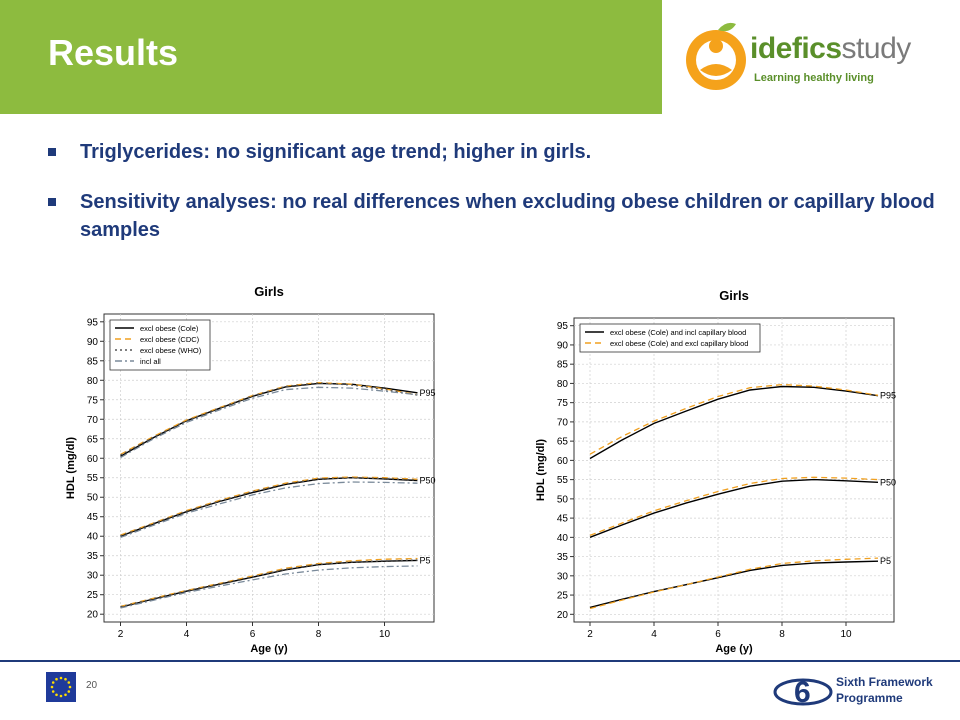  Describe the element at coordinates (113, 52) in the screenshot. I see `slide-title: Results` at that location.